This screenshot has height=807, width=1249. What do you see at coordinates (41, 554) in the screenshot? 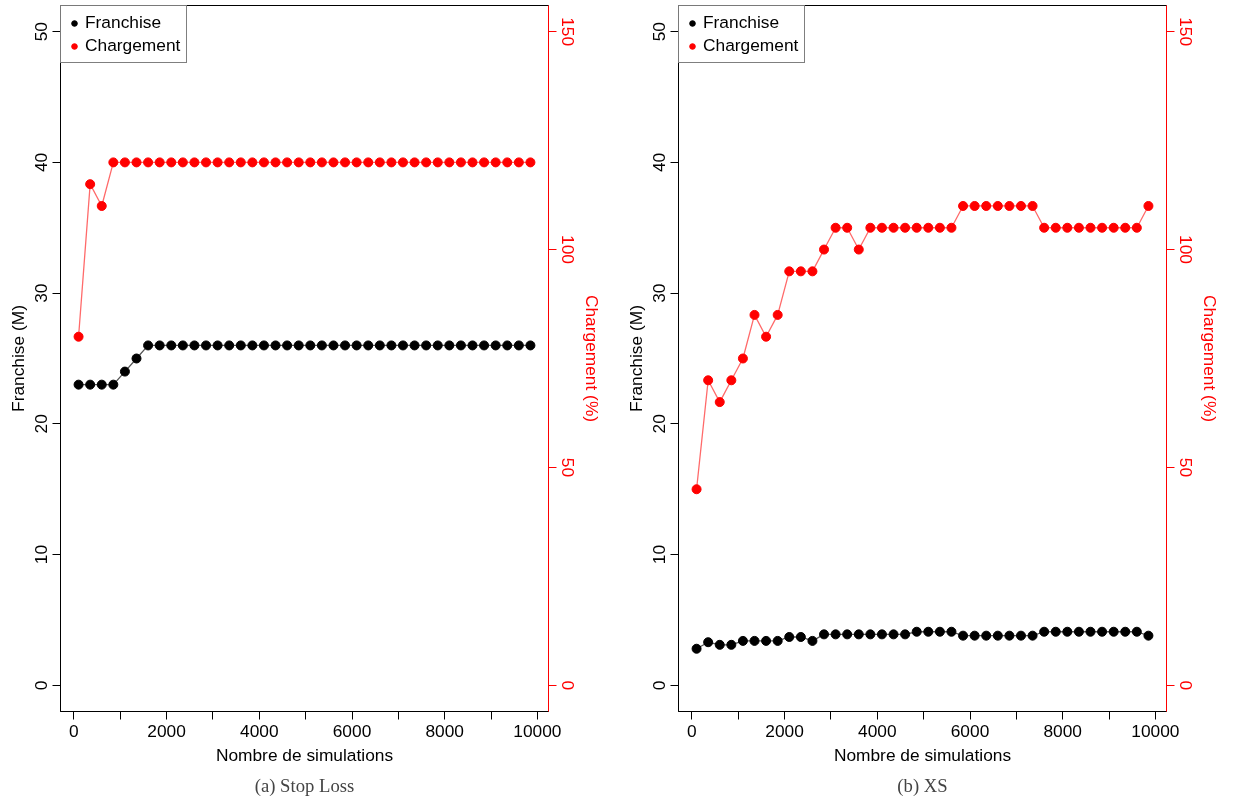
I see `y-tick-label: 10` at bounding box center [41, 554].